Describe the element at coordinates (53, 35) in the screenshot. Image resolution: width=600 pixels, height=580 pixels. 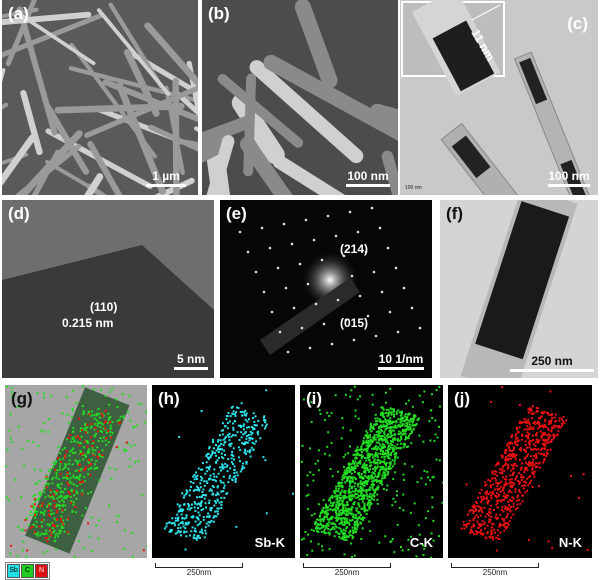
I see `nanorod` at that location.